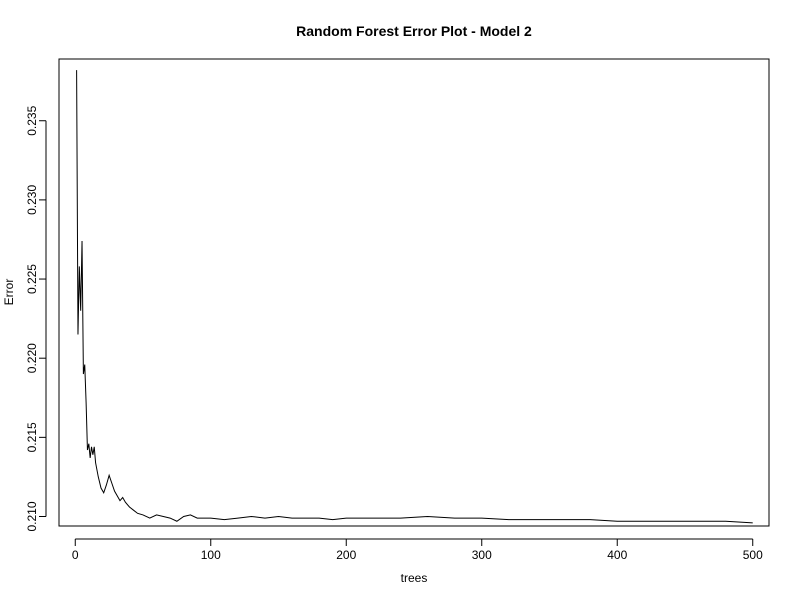 This screenshot has width=800, height=600. What do you see at coordinates (32, 120) in the screenshot?
I see `y-tick-label: 0.235` at bounding box center [32, 120].